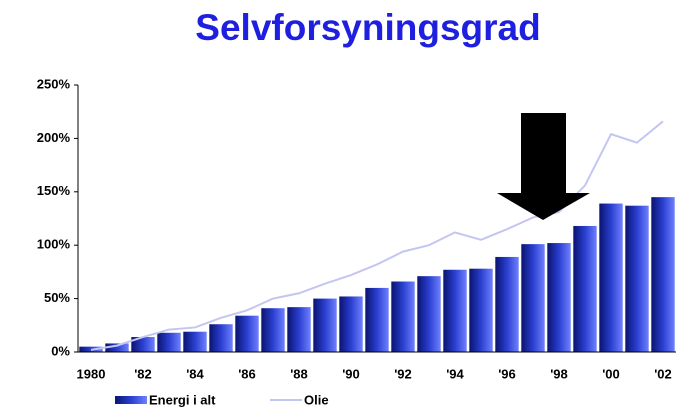 This screenshot has width=678, height=410. What do you see at coordinates (195, 373) in the screenshot?
I see `x-tick-label: '84` at bounding box center [195, 373].